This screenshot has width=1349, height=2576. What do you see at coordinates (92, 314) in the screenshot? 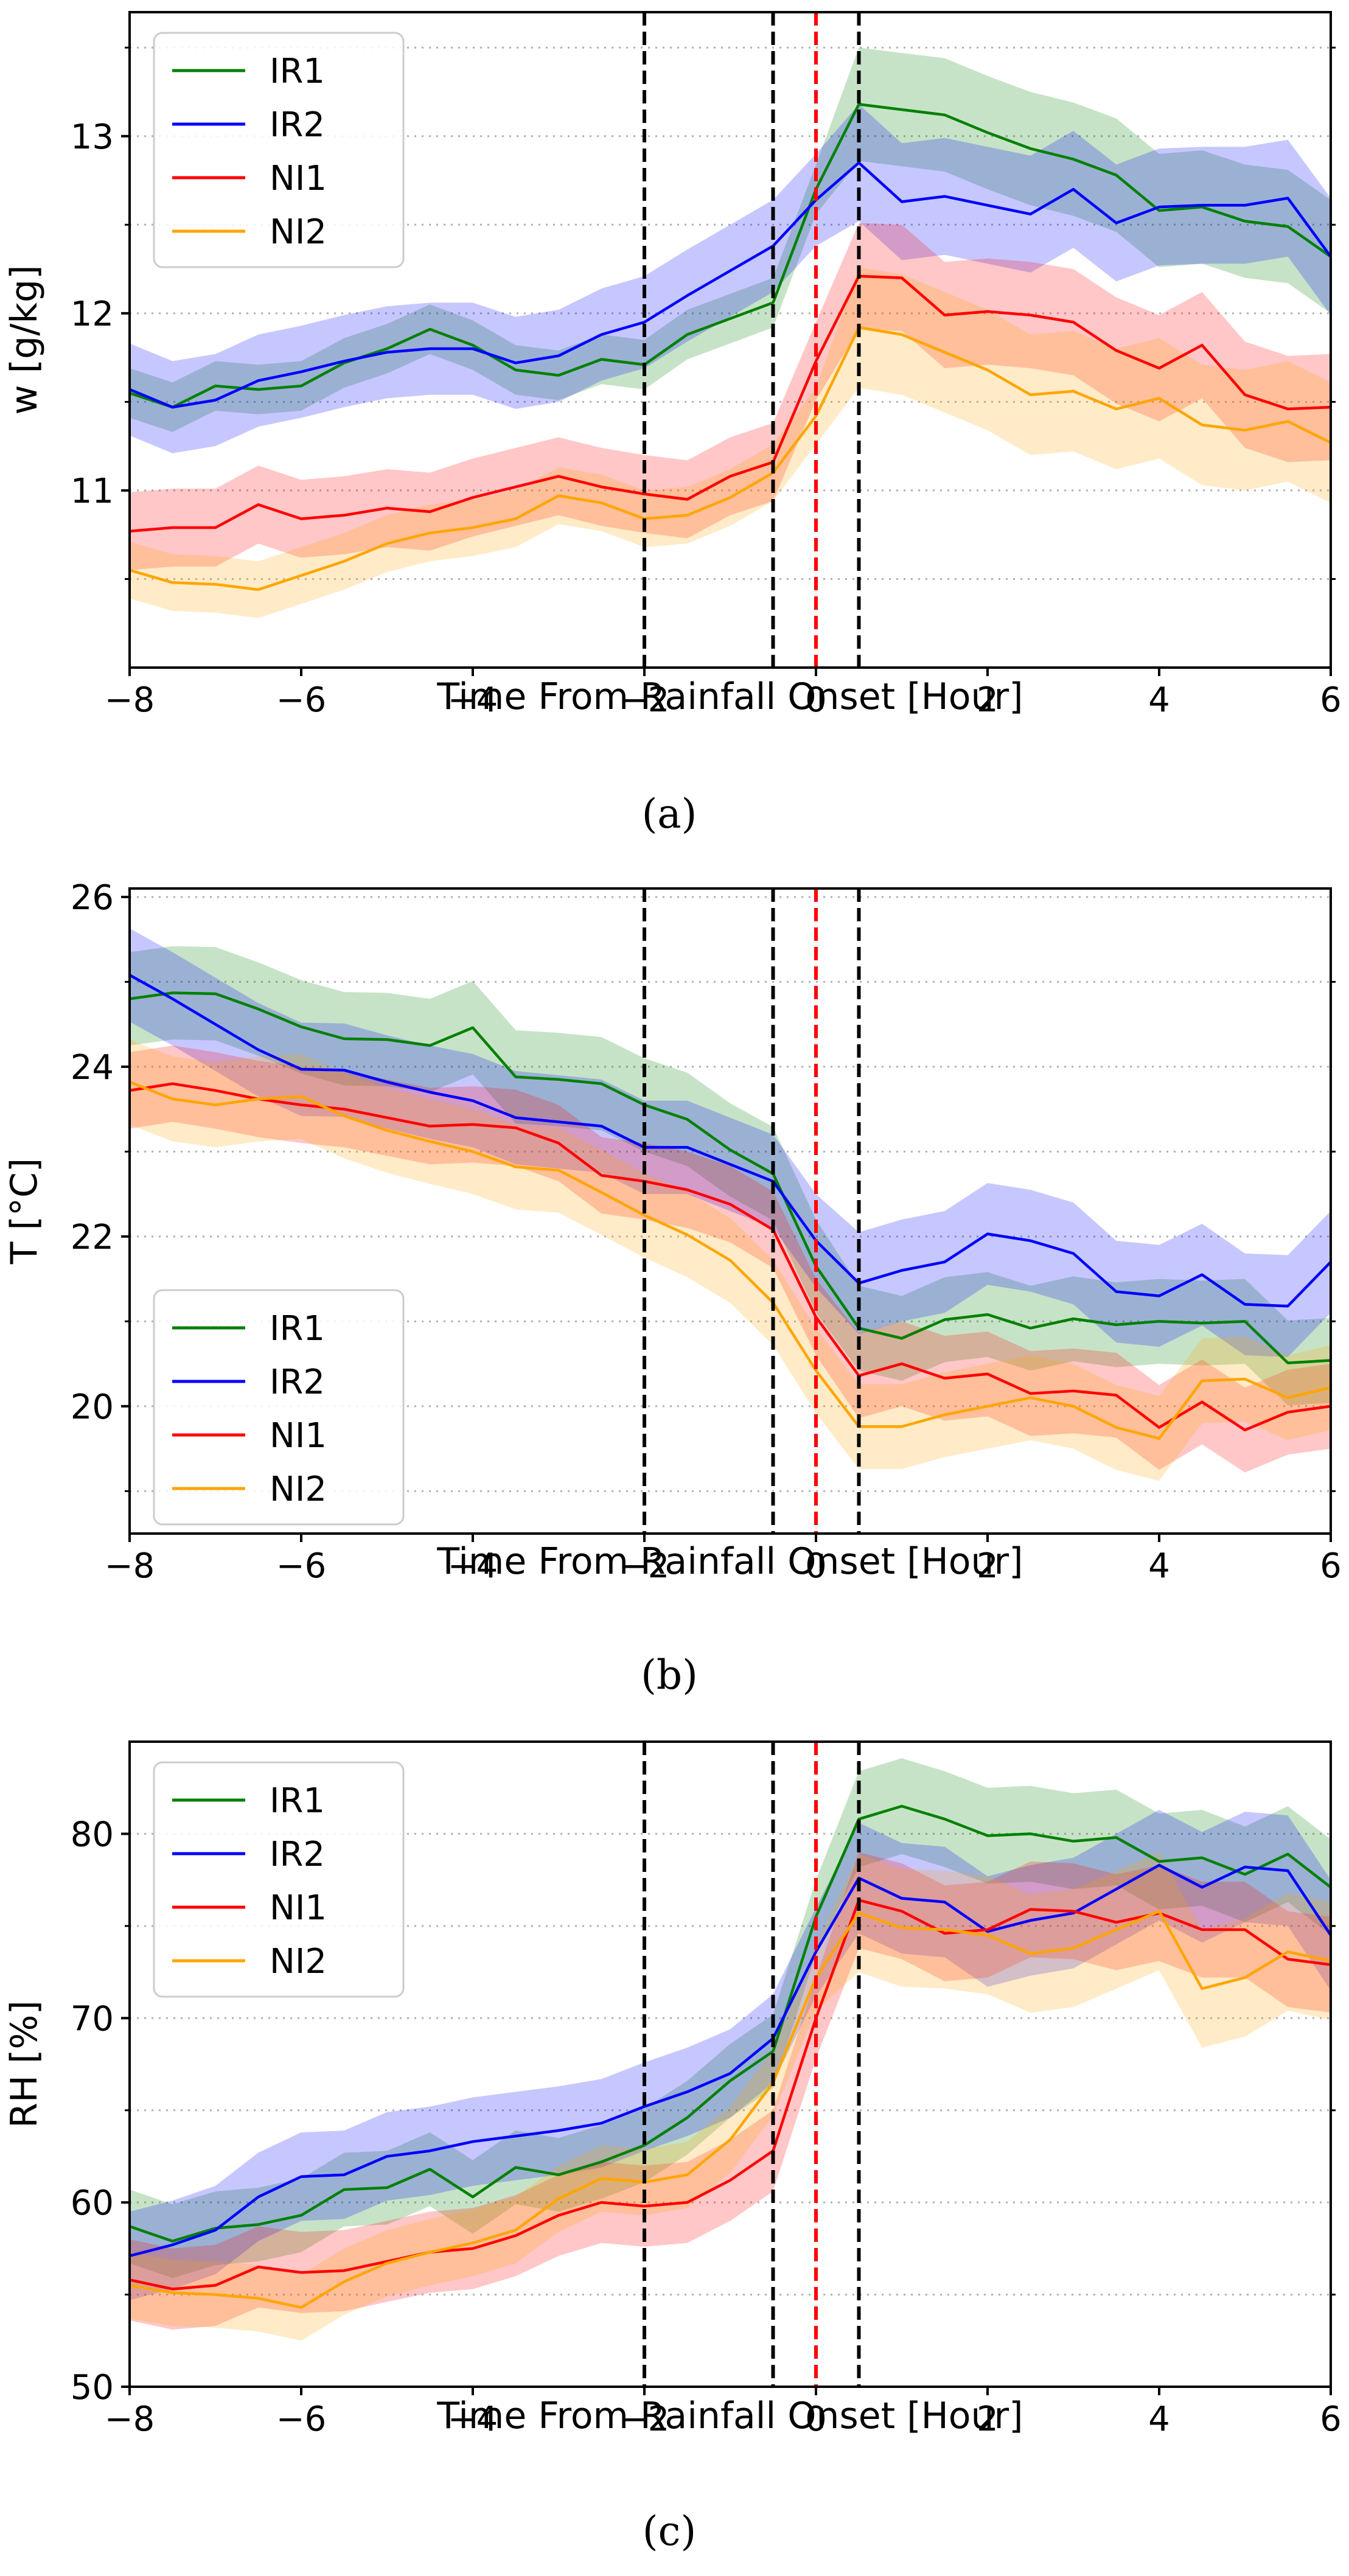
I see `y-tick-label: 12` at bounding box center [92, 314].